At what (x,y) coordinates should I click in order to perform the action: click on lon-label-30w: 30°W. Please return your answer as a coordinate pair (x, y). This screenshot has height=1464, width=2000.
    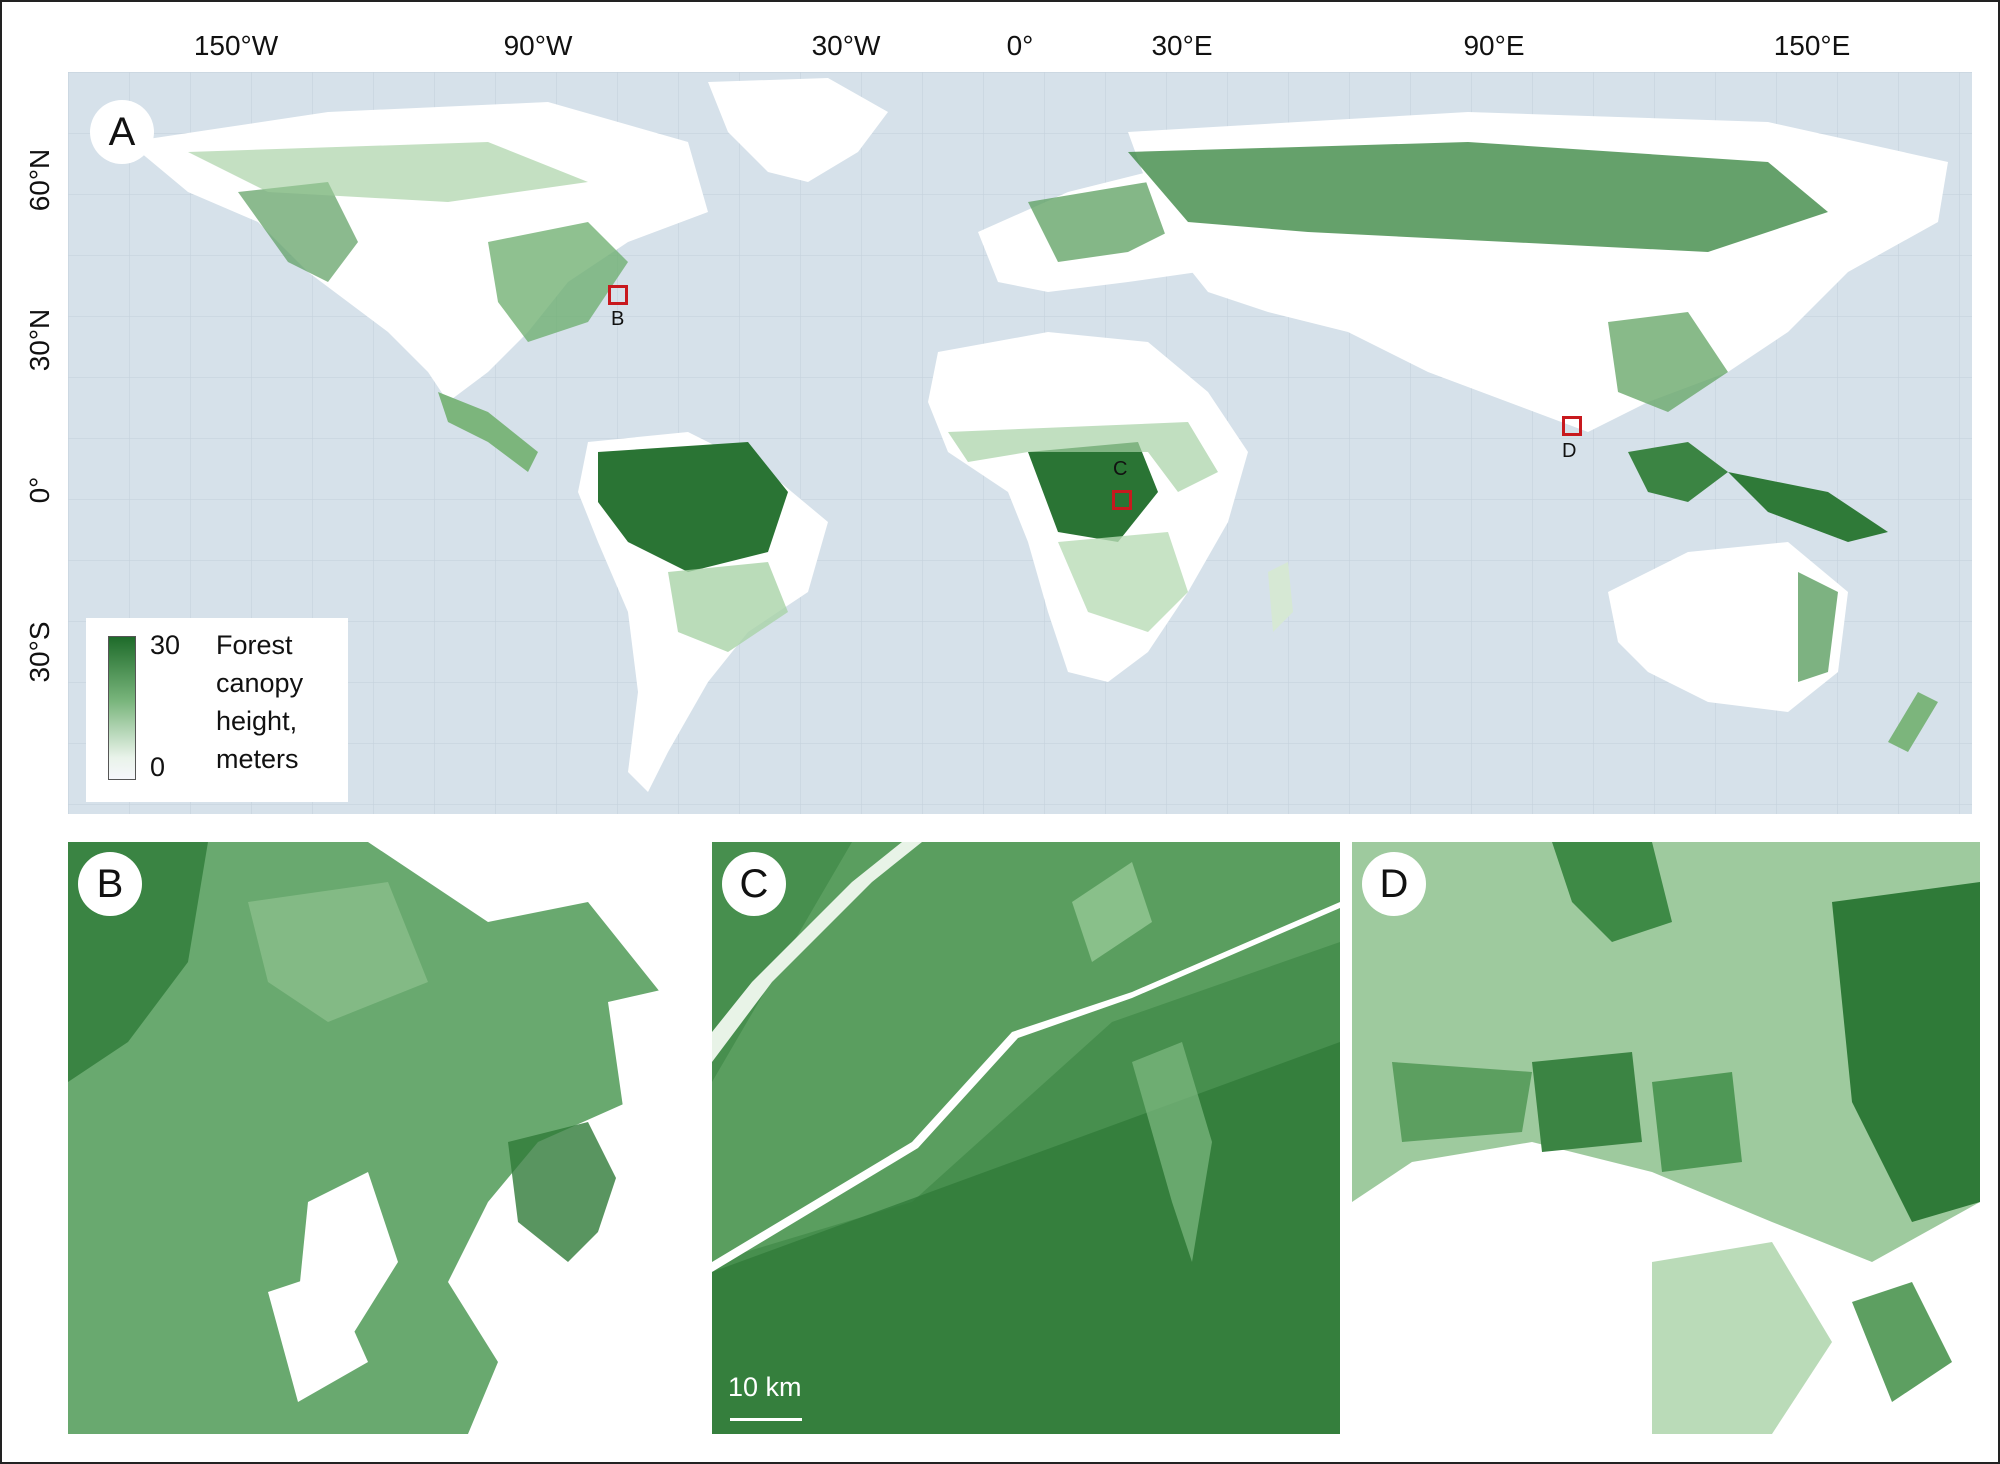
    Looking at the image, I should click on (846, 45).